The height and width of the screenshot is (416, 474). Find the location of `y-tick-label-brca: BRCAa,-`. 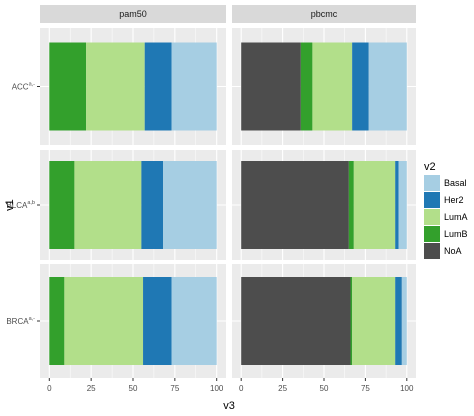

y-tick-label-brca: BRCAa,- is located at coordinates (20, 321).